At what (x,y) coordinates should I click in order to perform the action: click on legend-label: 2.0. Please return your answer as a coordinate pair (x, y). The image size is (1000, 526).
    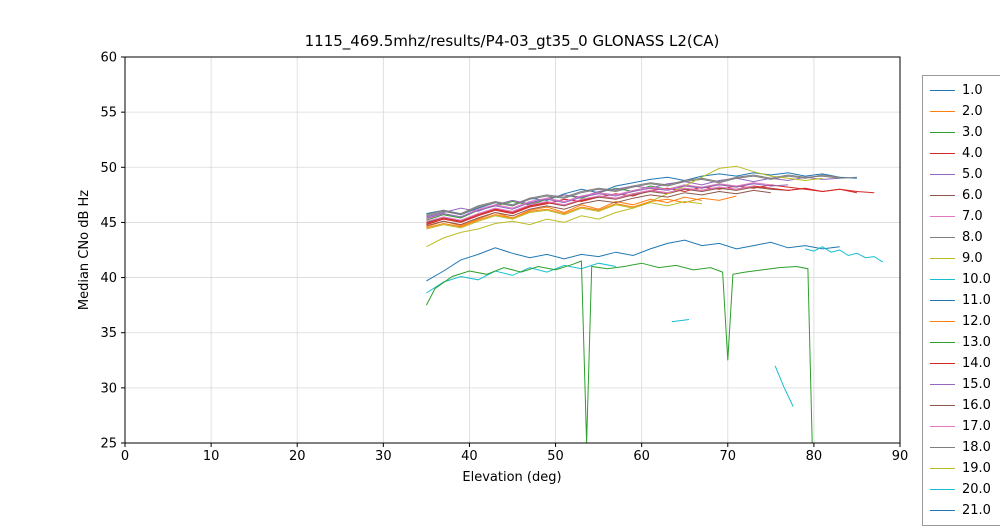
    Looking at the image, I should click on (972, 111).